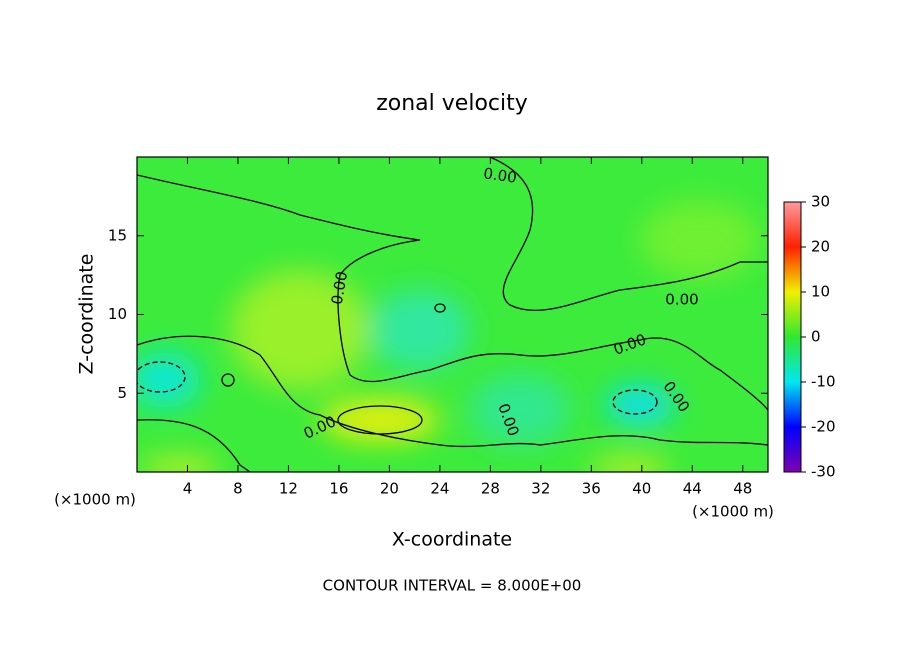 This screenshot has width=904, height=654. I want to click on colorbar-tick-label: 30, so click(820, 202).